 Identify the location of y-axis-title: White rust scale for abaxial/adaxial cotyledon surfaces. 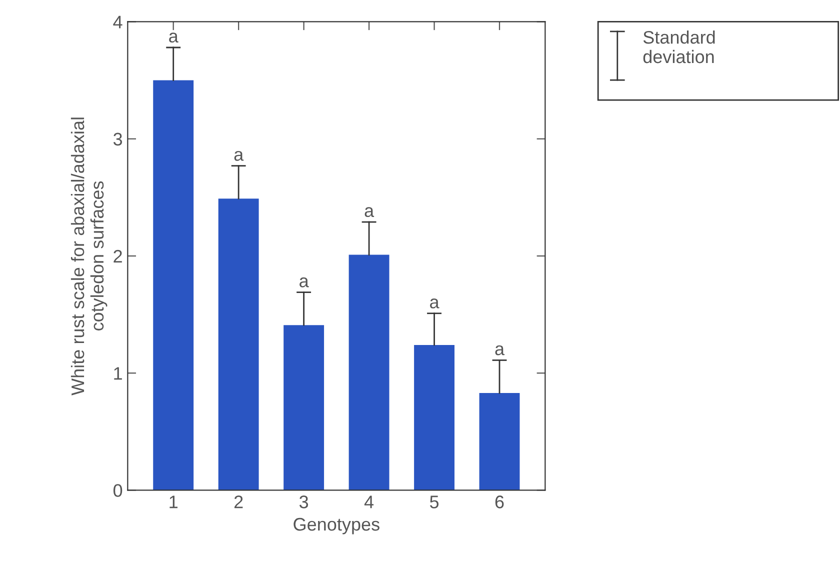
(89, 257).